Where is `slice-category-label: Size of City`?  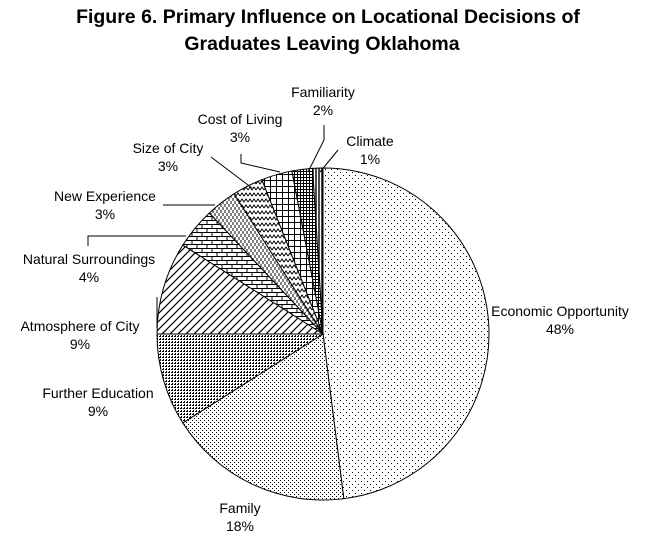
slice-category-label: Size of City is located at coordinates (168, 148).